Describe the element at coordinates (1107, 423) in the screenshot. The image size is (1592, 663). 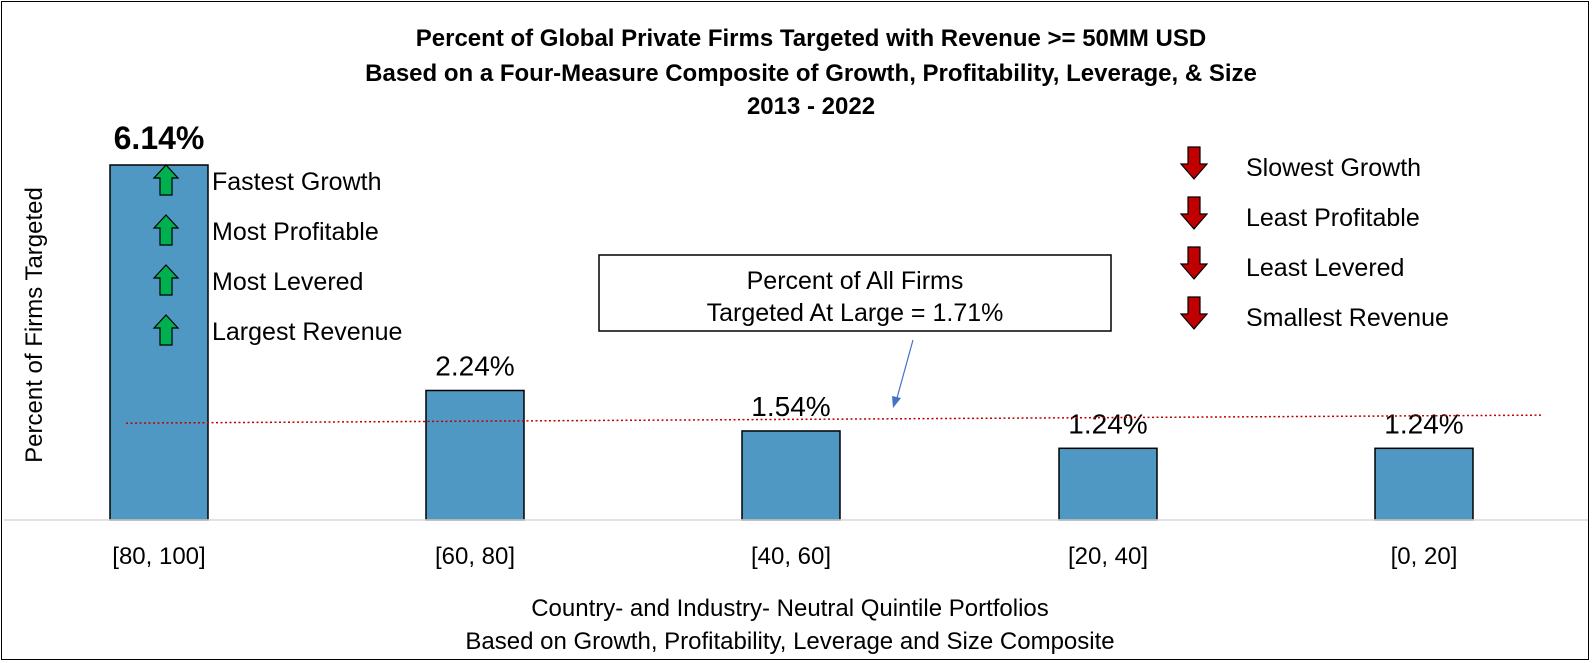
I see `value-label-4: 1.24%` at that location.